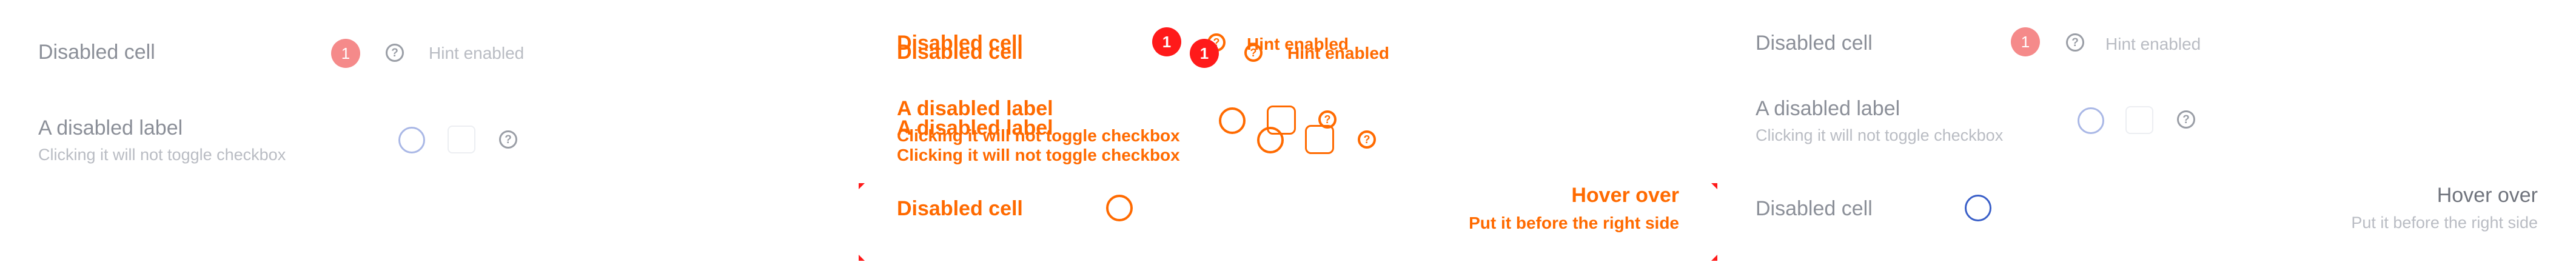 The width and height of the screenshot is (2576, 262). I want to click on radio-button-selected, so click(1978, 208).